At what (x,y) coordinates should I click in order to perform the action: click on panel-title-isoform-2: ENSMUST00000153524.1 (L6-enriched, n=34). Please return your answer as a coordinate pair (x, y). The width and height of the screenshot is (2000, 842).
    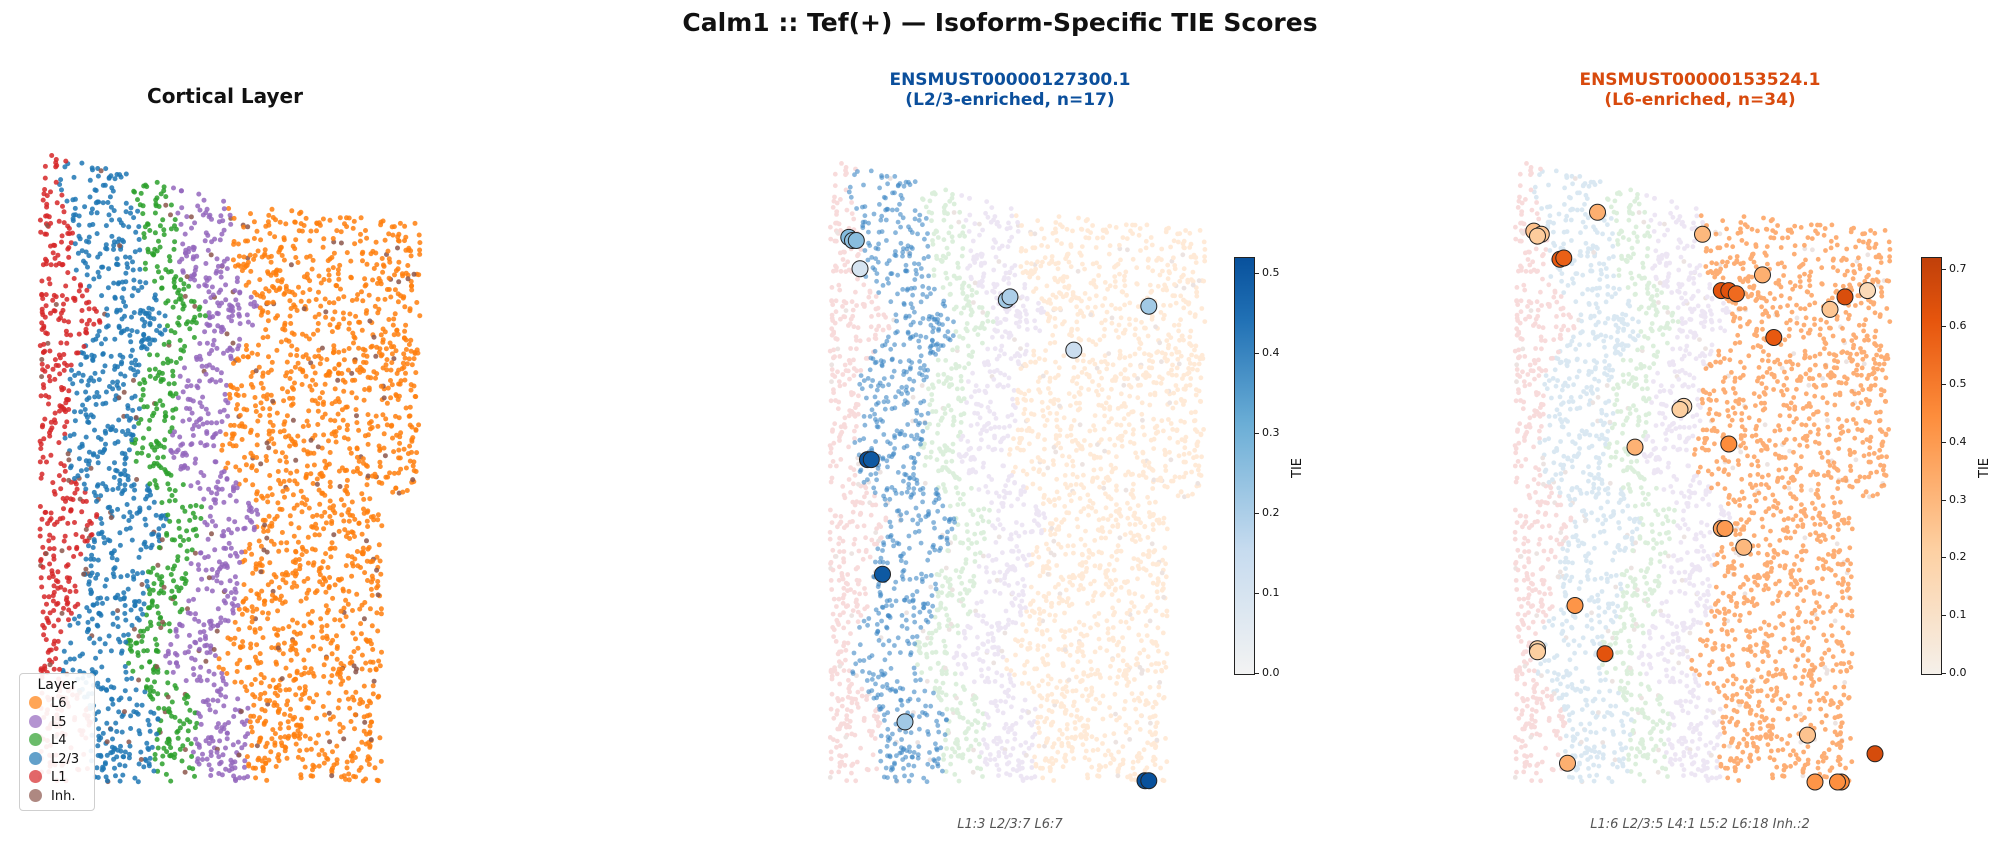
    Looking at the image, I should click on (1700, 90).